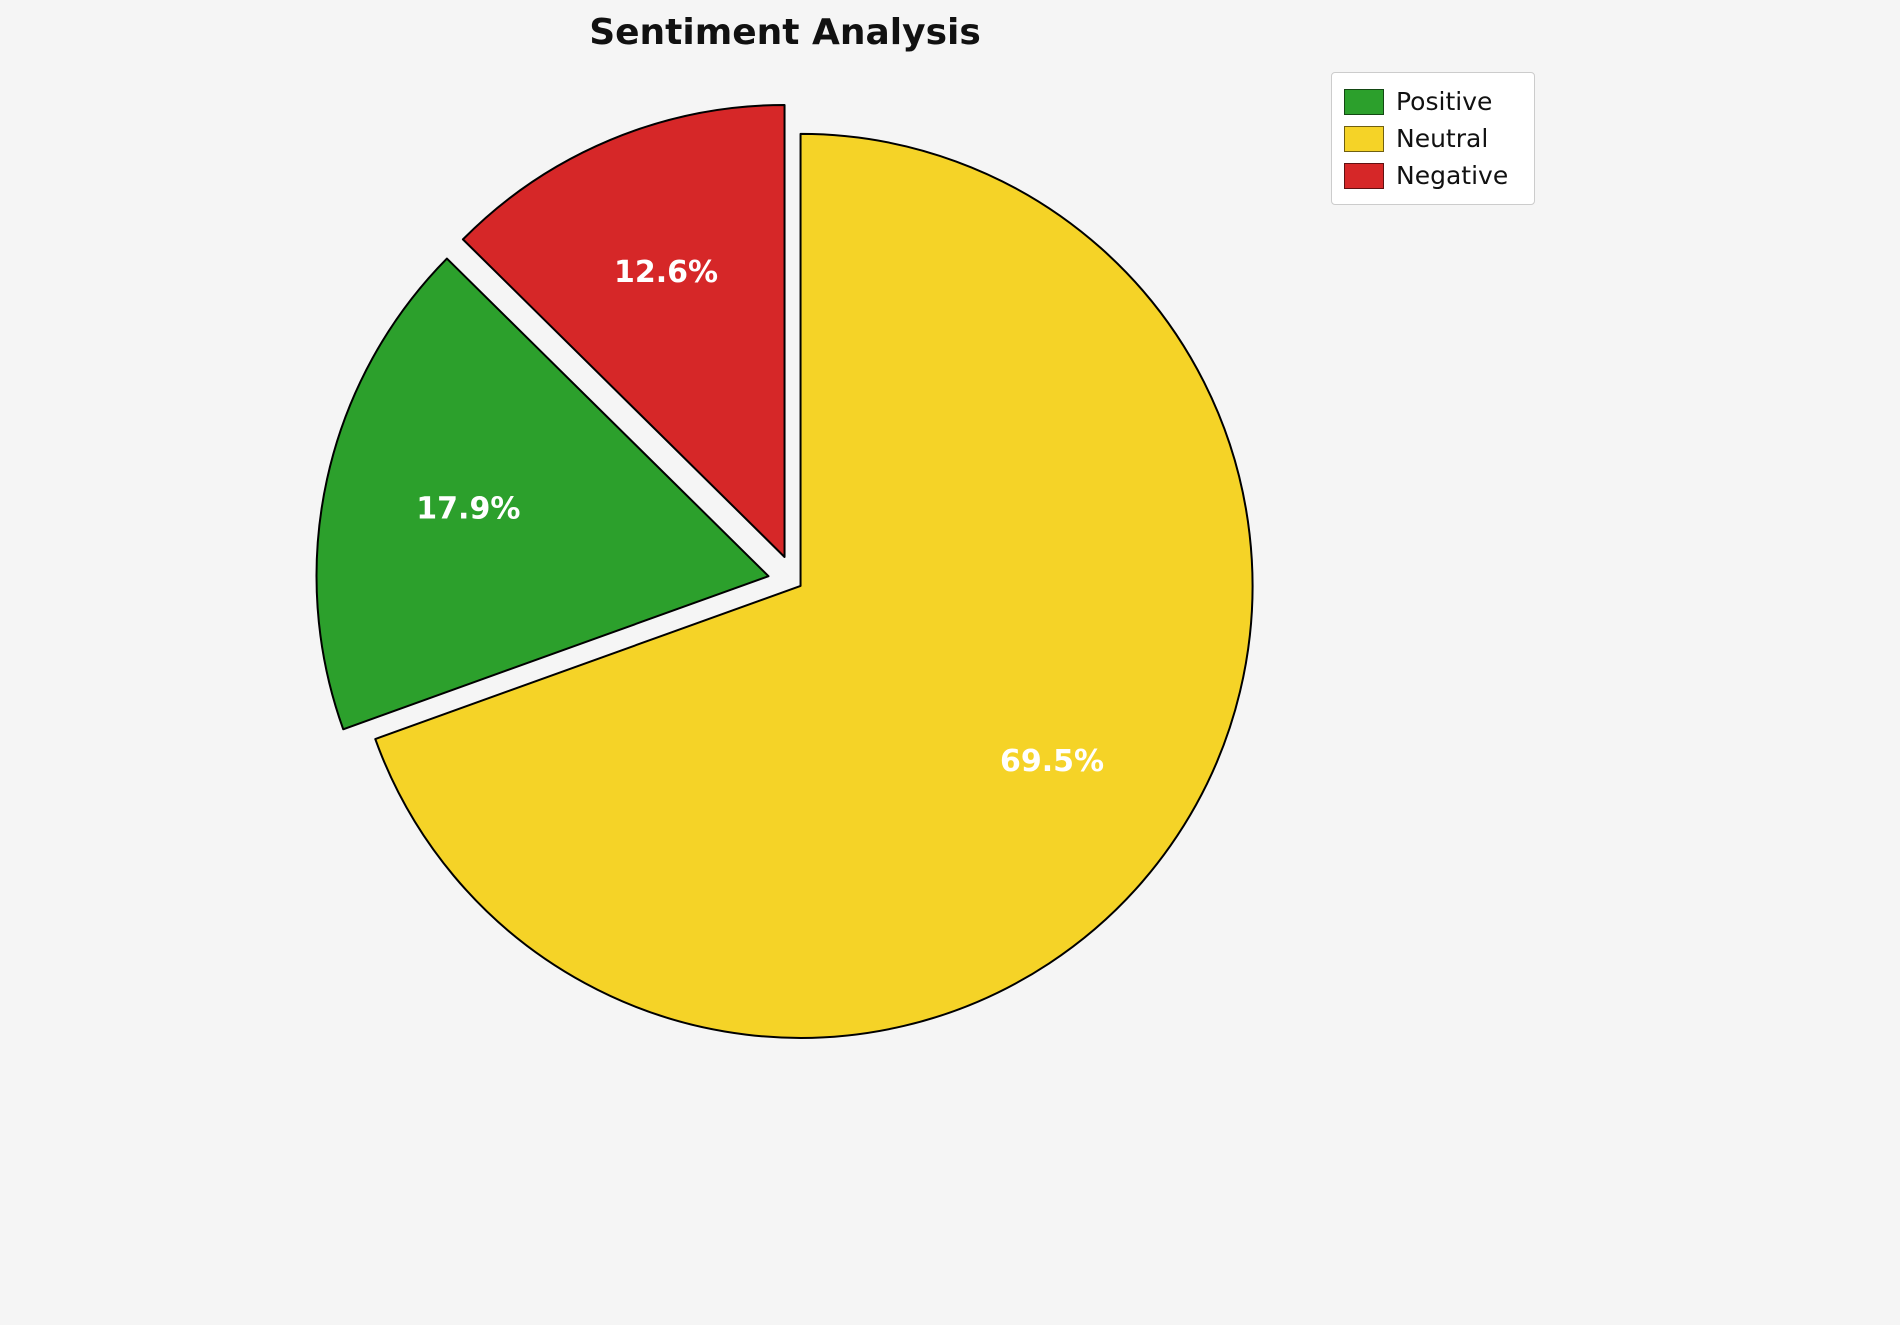 The width and height of the screenshot is (1900, 1325). What do you see at coordinates (785, 32) in the screenshot?
I see `chart-title: Sentiment Analysis` at bounding box center [785, 32].